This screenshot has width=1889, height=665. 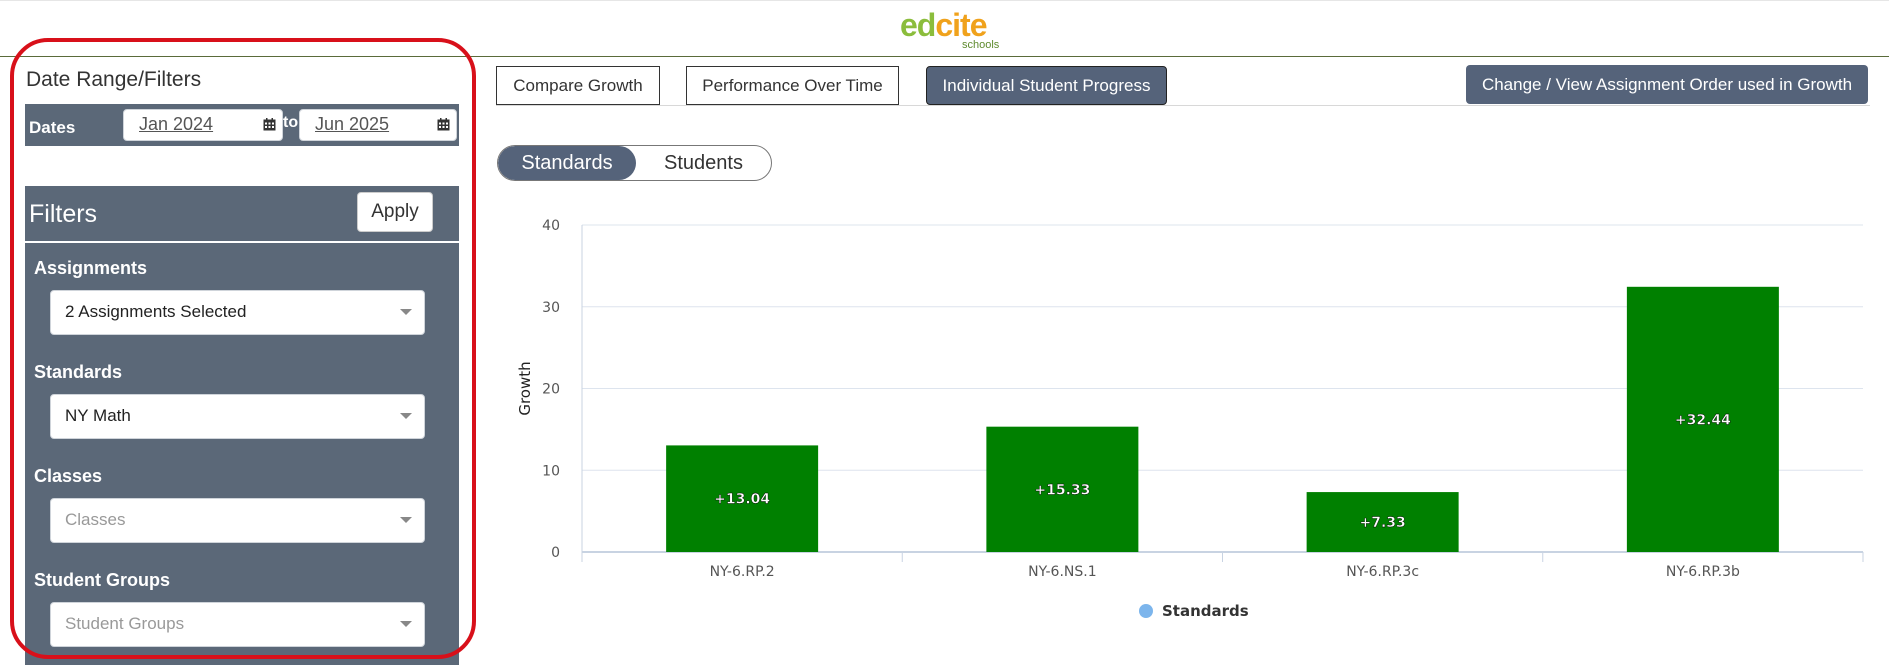 I want to click on dates-bar: Dates Jan 2024 to Jun 2025, so click(x=242, y=125).